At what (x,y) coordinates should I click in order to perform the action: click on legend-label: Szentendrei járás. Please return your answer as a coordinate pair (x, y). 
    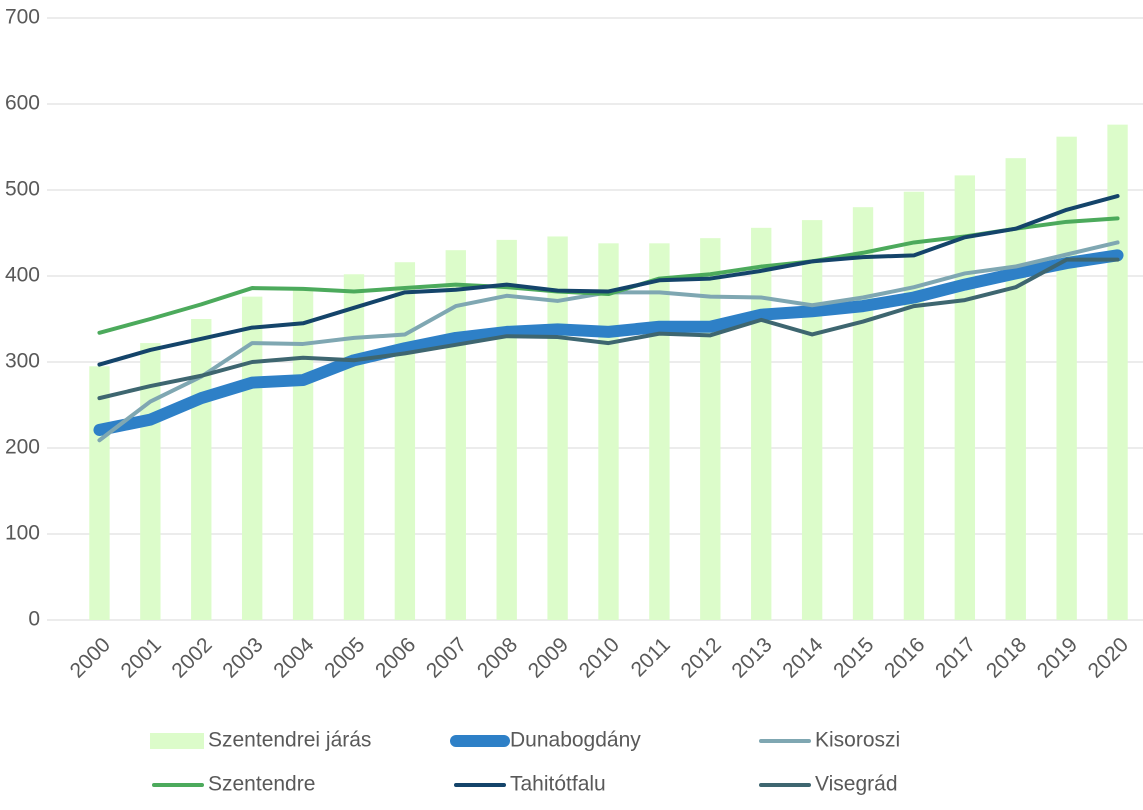
    Looking at the image, I should click on (289, 740).